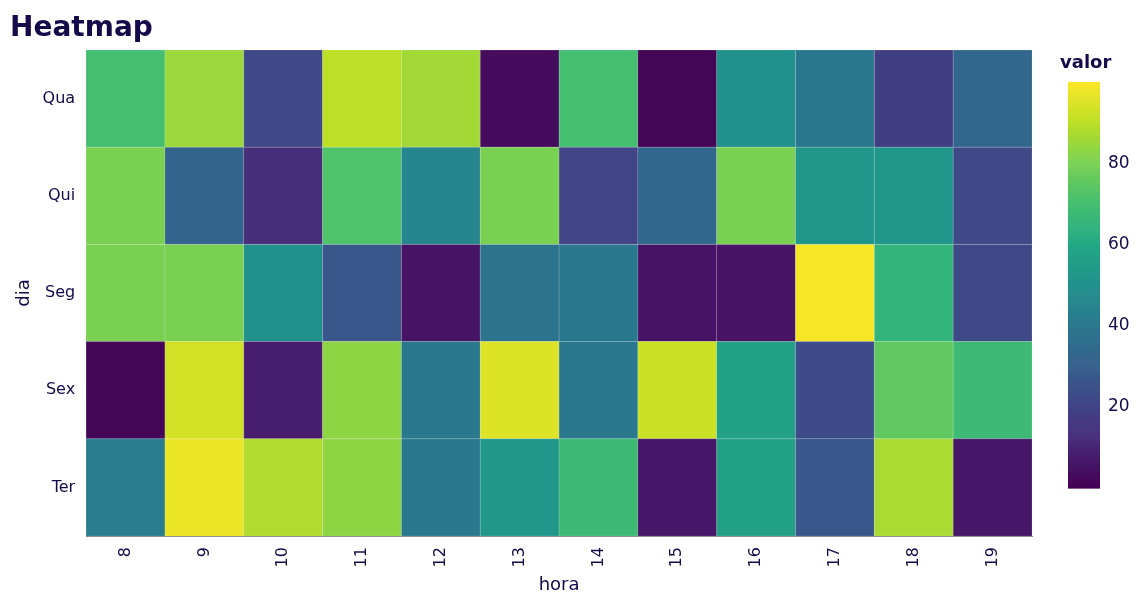 Image resolution: width=1142 pixels, height=604 pixels. Describe the element at coordinates (1119, 324) in the screenshot. I see `color-bar-label: 40` at that location.